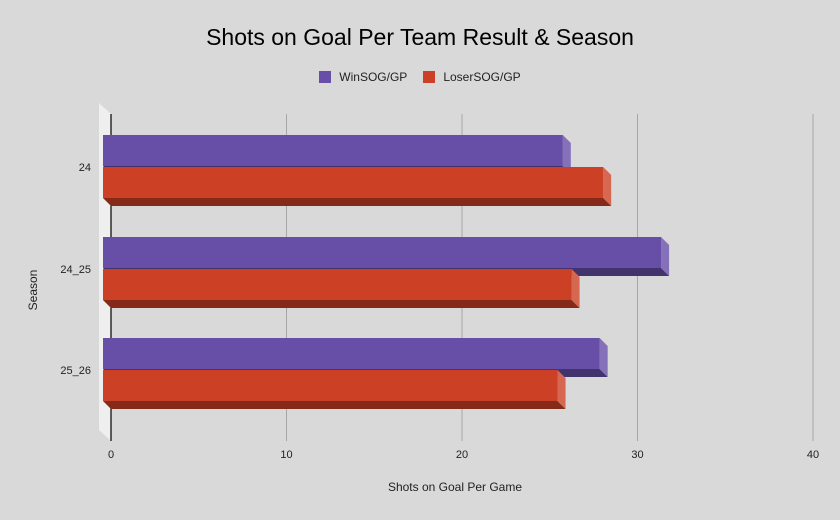  I want to click on x-tick-label: 10, so click(286, 455).